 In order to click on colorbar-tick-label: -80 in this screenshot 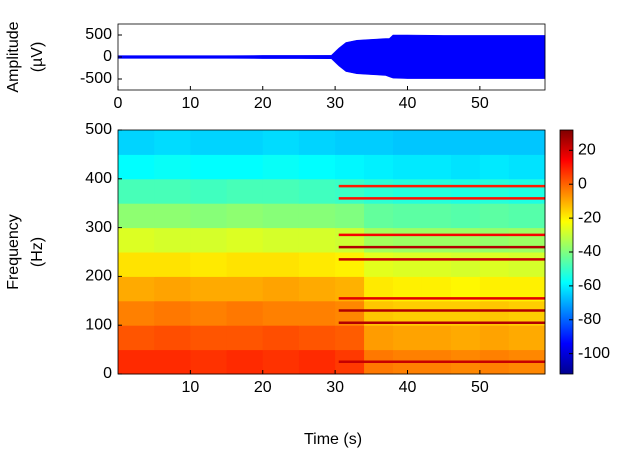, I will do `click(589, 319)`.